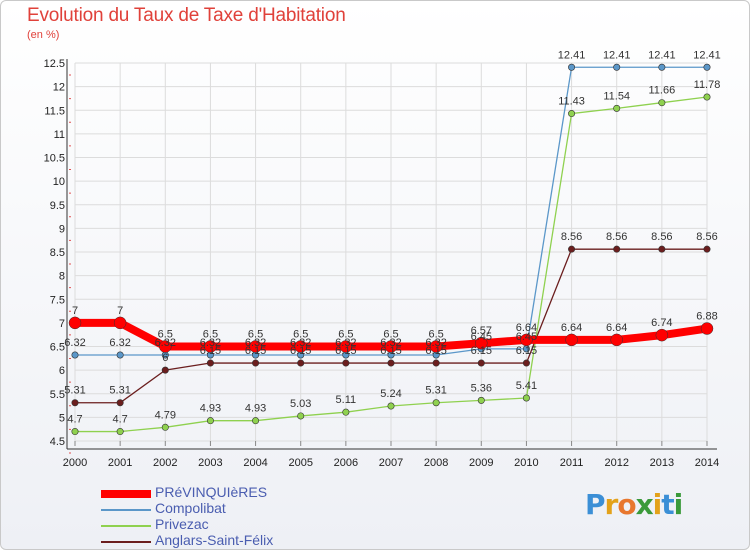 The width and height of the screenshot is (750, 550). Describe the element at coordinates (182, 524) in the screenshot. I see `legend-label: Privezac` at that location.